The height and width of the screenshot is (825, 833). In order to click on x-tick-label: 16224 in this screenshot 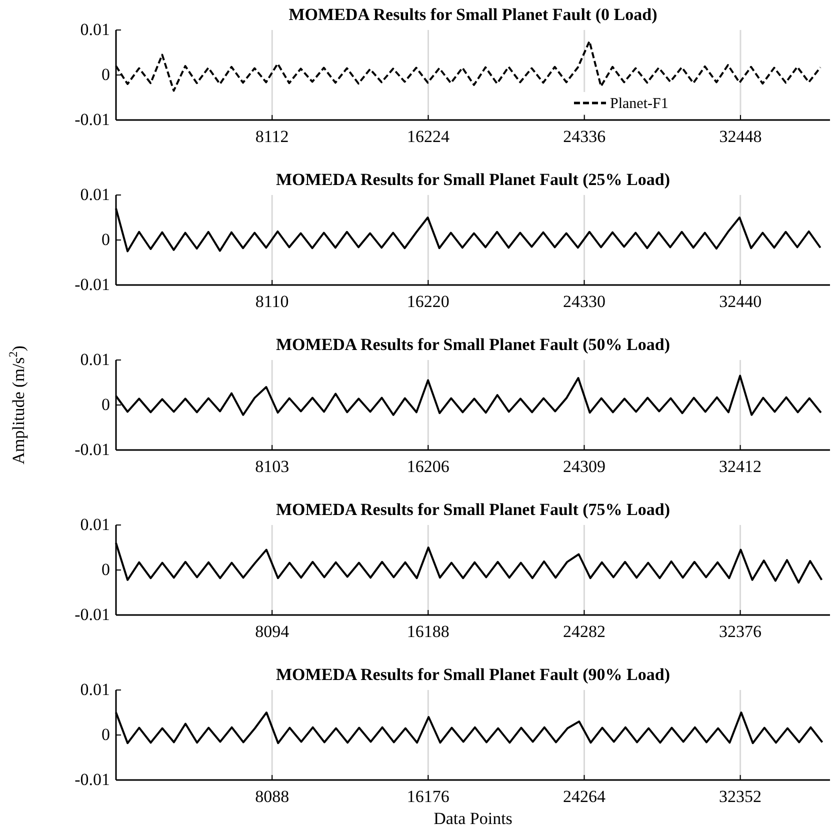, I will do `click(428, 136)`.